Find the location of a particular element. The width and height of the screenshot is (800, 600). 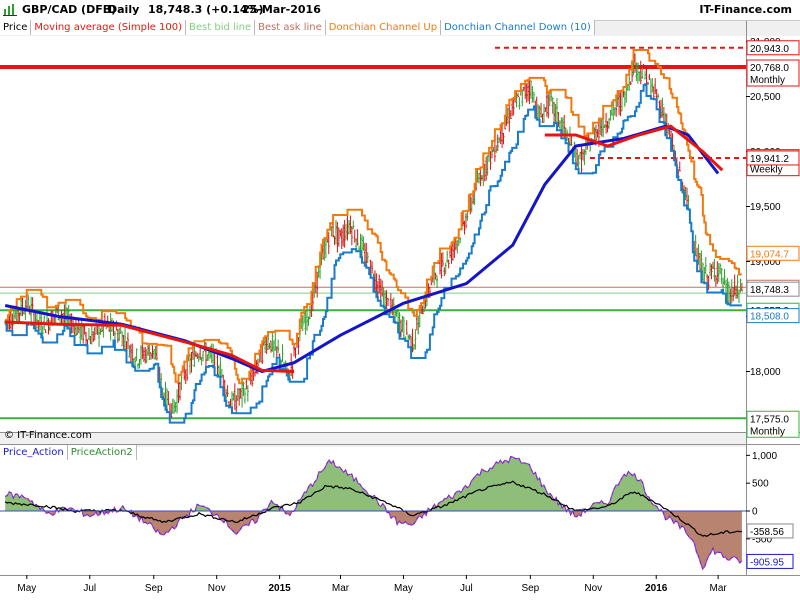

level-label-text: 18,508.0 is located at coordinates (769, 317).